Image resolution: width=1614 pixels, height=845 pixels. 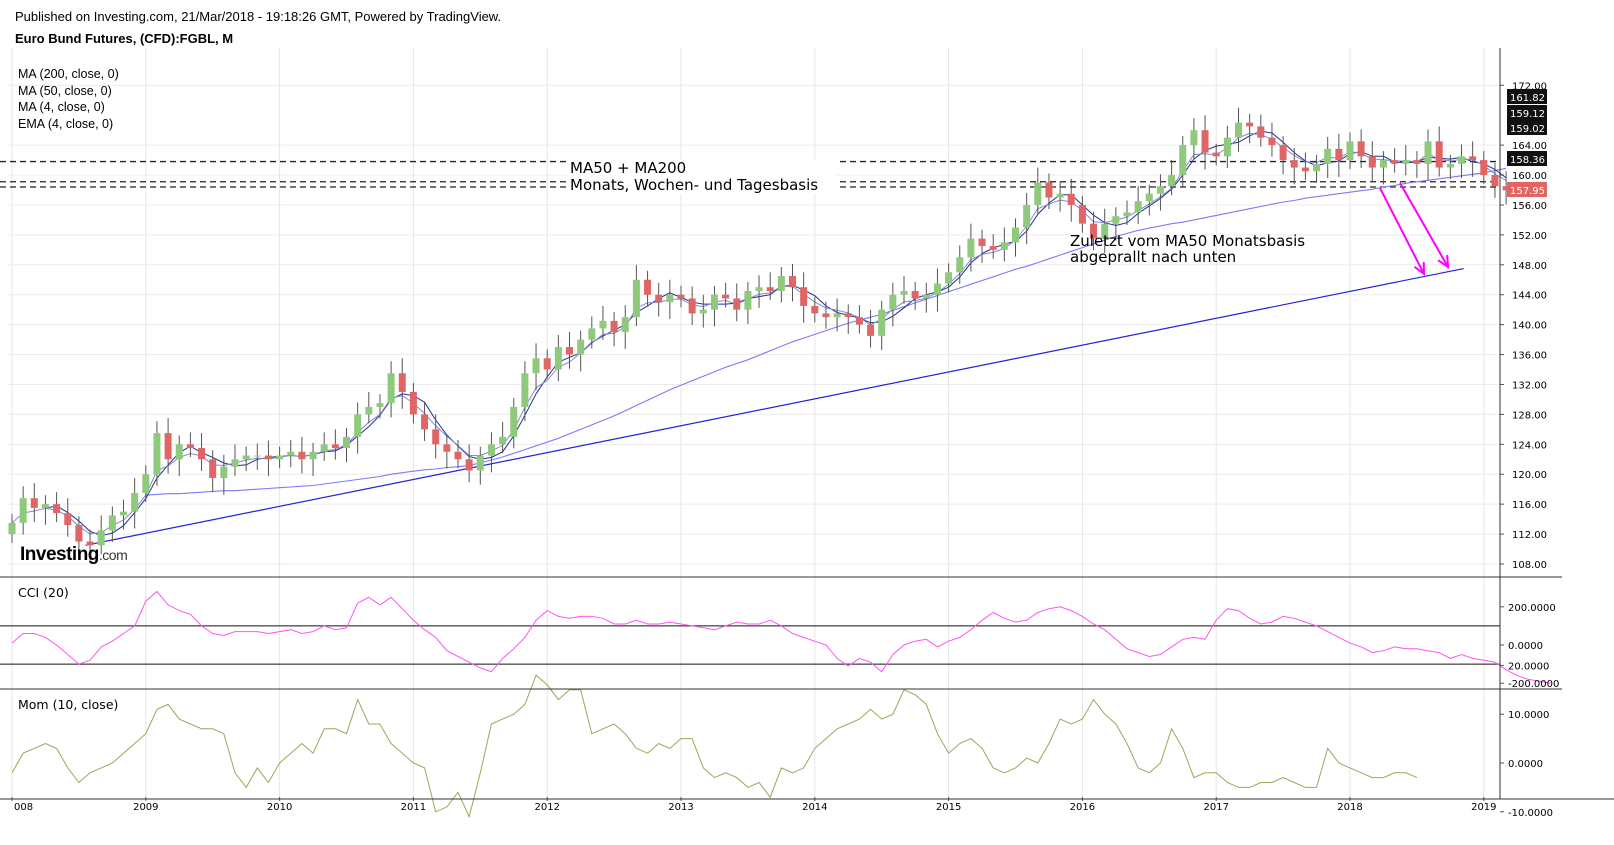 I want to click on indicator-ma50: MA (50, close, 0), so click(x=65, y=90).